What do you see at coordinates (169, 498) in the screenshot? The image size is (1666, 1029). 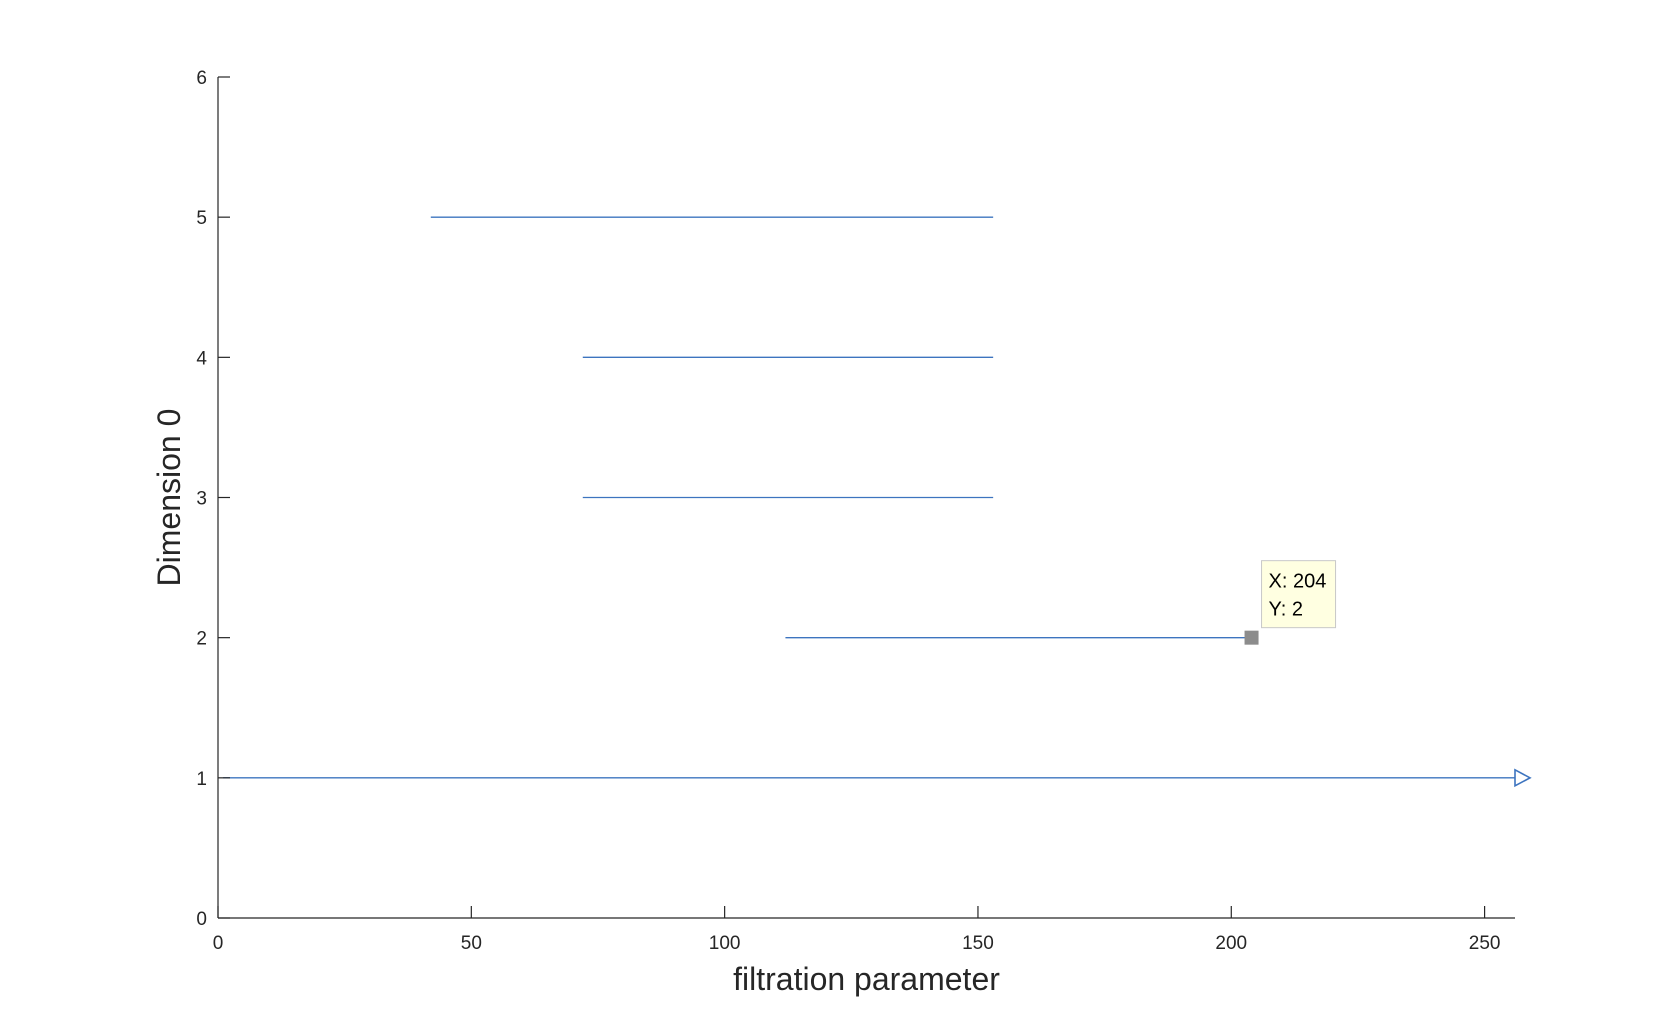 I see `y-axis-title: Dimension 0` at bounding box center [169, 498].